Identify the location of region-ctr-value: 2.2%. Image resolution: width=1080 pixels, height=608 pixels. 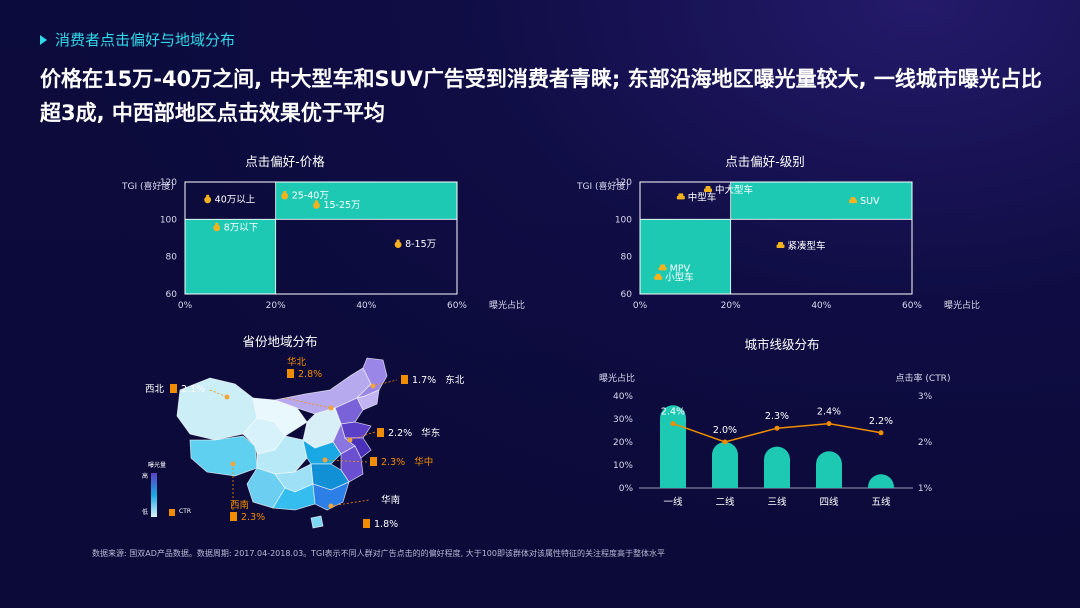
(400, 433).